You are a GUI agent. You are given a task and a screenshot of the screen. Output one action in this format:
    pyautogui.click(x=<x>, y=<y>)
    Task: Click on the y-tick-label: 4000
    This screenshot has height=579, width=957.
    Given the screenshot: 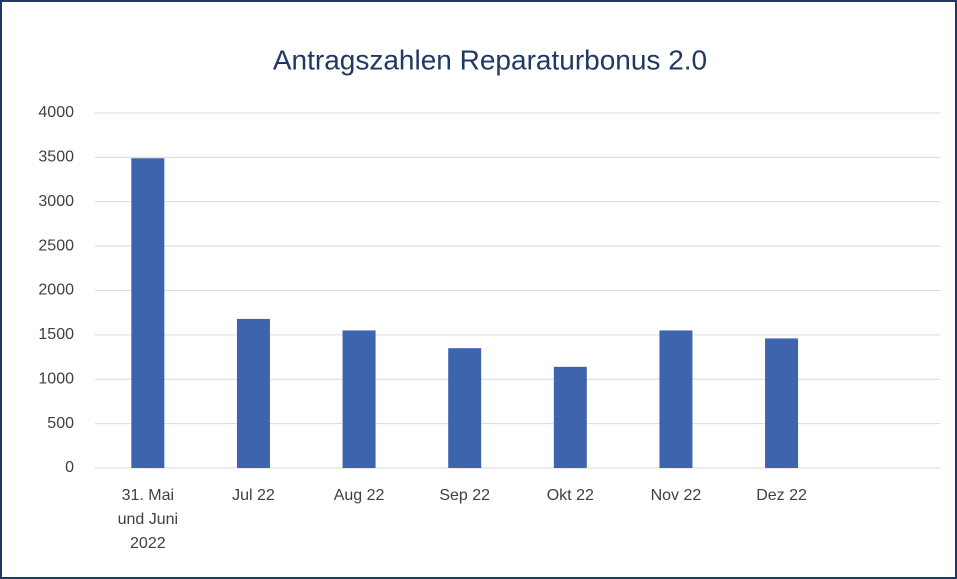 What is the action you would take?
    pyautogui.click(x=56, y=112)
    